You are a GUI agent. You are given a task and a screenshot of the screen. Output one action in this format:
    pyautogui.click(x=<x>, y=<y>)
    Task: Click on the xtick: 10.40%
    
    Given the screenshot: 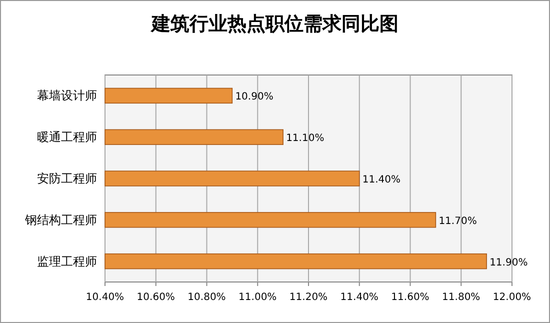 What is the action you would take?
    pyautogui.click(x=105, y=297)
    